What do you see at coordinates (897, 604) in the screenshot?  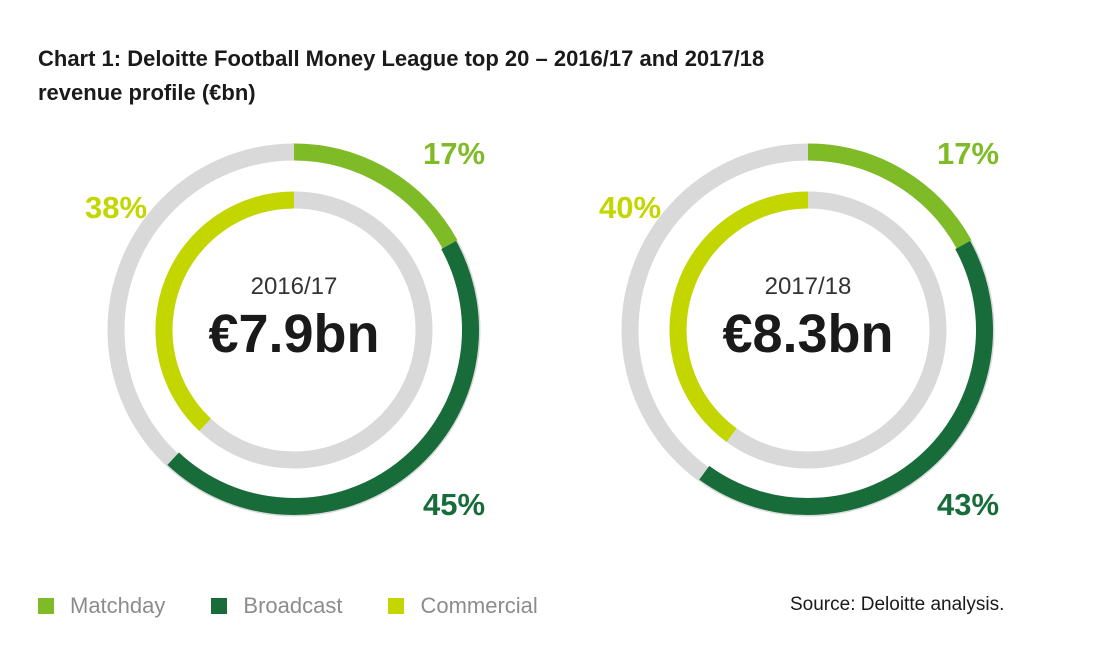 I see `source-note: Source: Deloitte analysis.` at bounding box center [897, 604].